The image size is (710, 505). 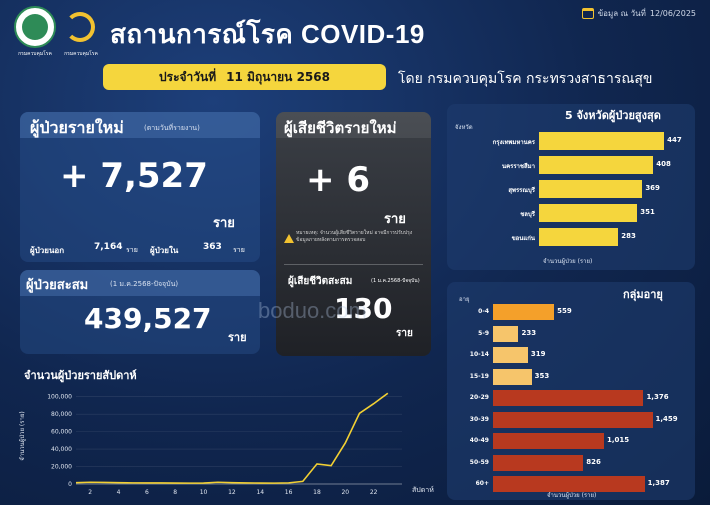 What do you see at coordinates (483, 311) in the screenshot?
I see `bar-label: 0-4` at bounding box center [483, 311].